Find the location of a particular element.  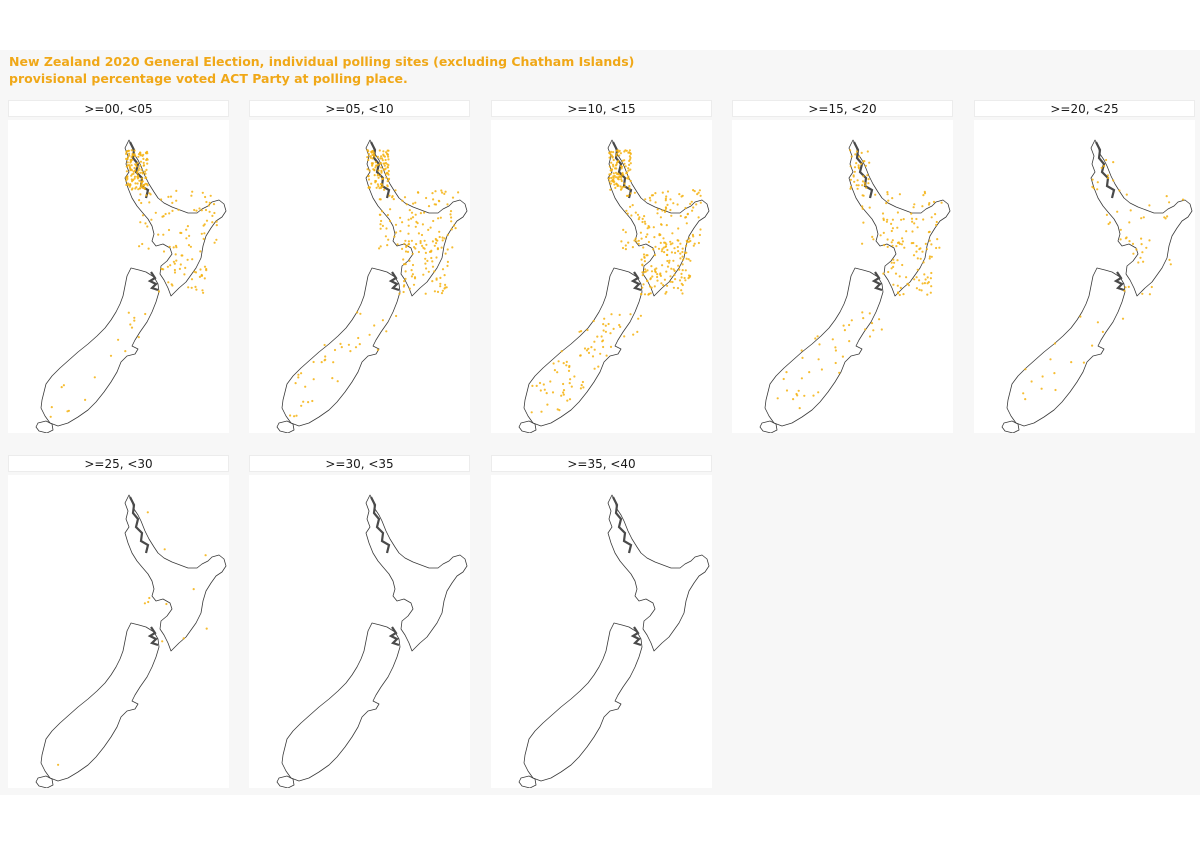

facet-panel: >=20, <25 is located at coordinates (1084, 266).